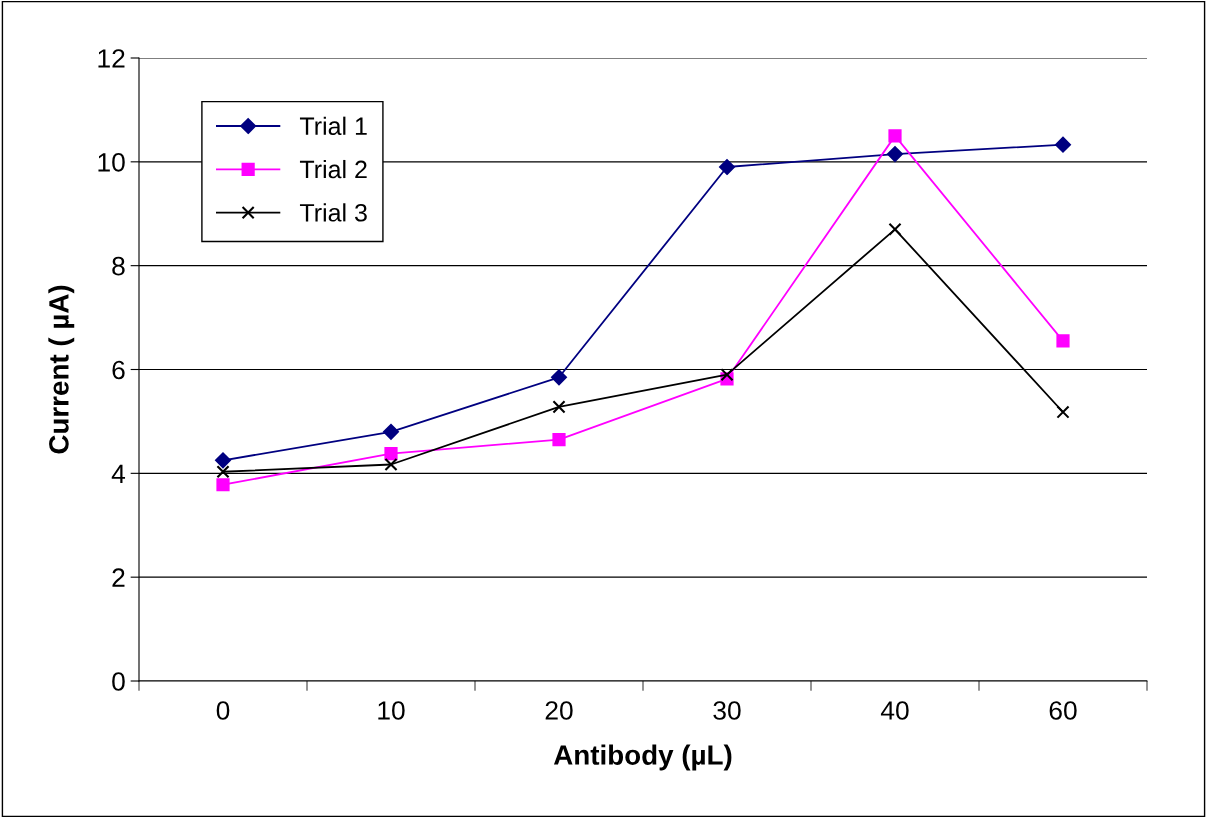 This screenshot has height=818, width=1207. What do you see at coordinates (118, 473) in the screenshot?
I see `y-tick-label: 4` at bounding box center [118, 473].